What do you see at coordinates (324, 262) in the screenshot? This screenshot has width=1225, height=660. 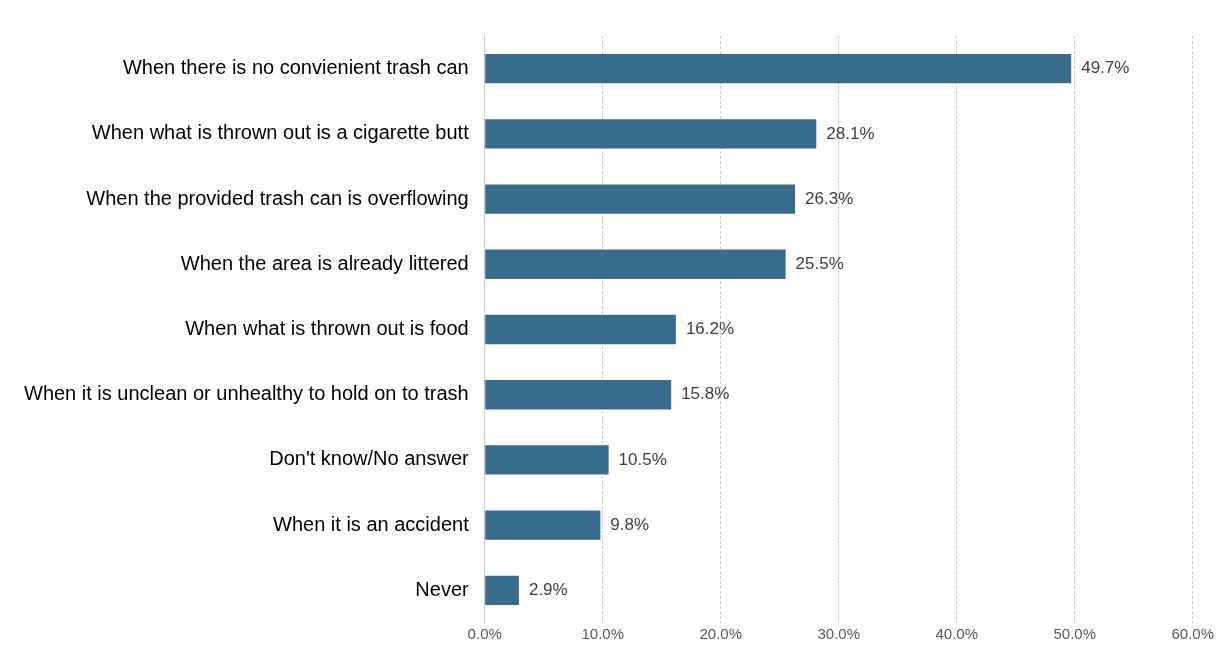 I see `y-tick-label: When the area is already littered` at bounding box center [324, 262].